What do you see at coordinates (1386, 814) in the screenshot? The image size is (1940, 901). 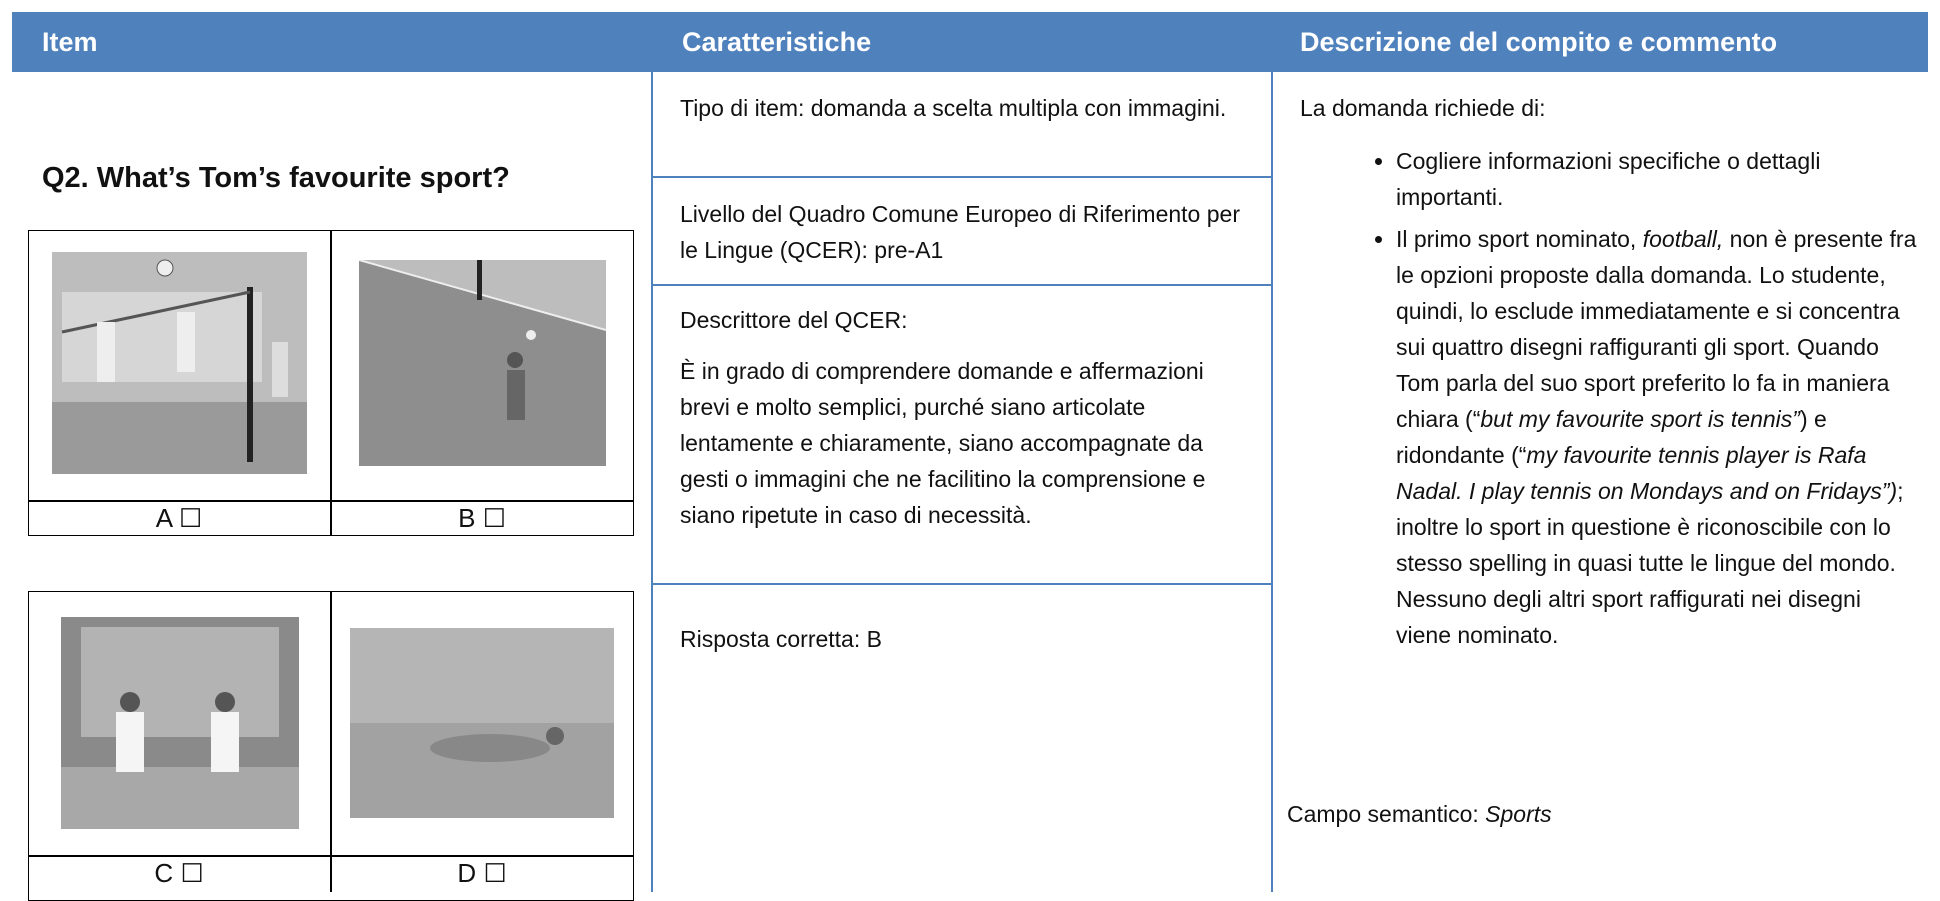 I see `text-run: Campo semantico:` at bounding box center [1386, 814].